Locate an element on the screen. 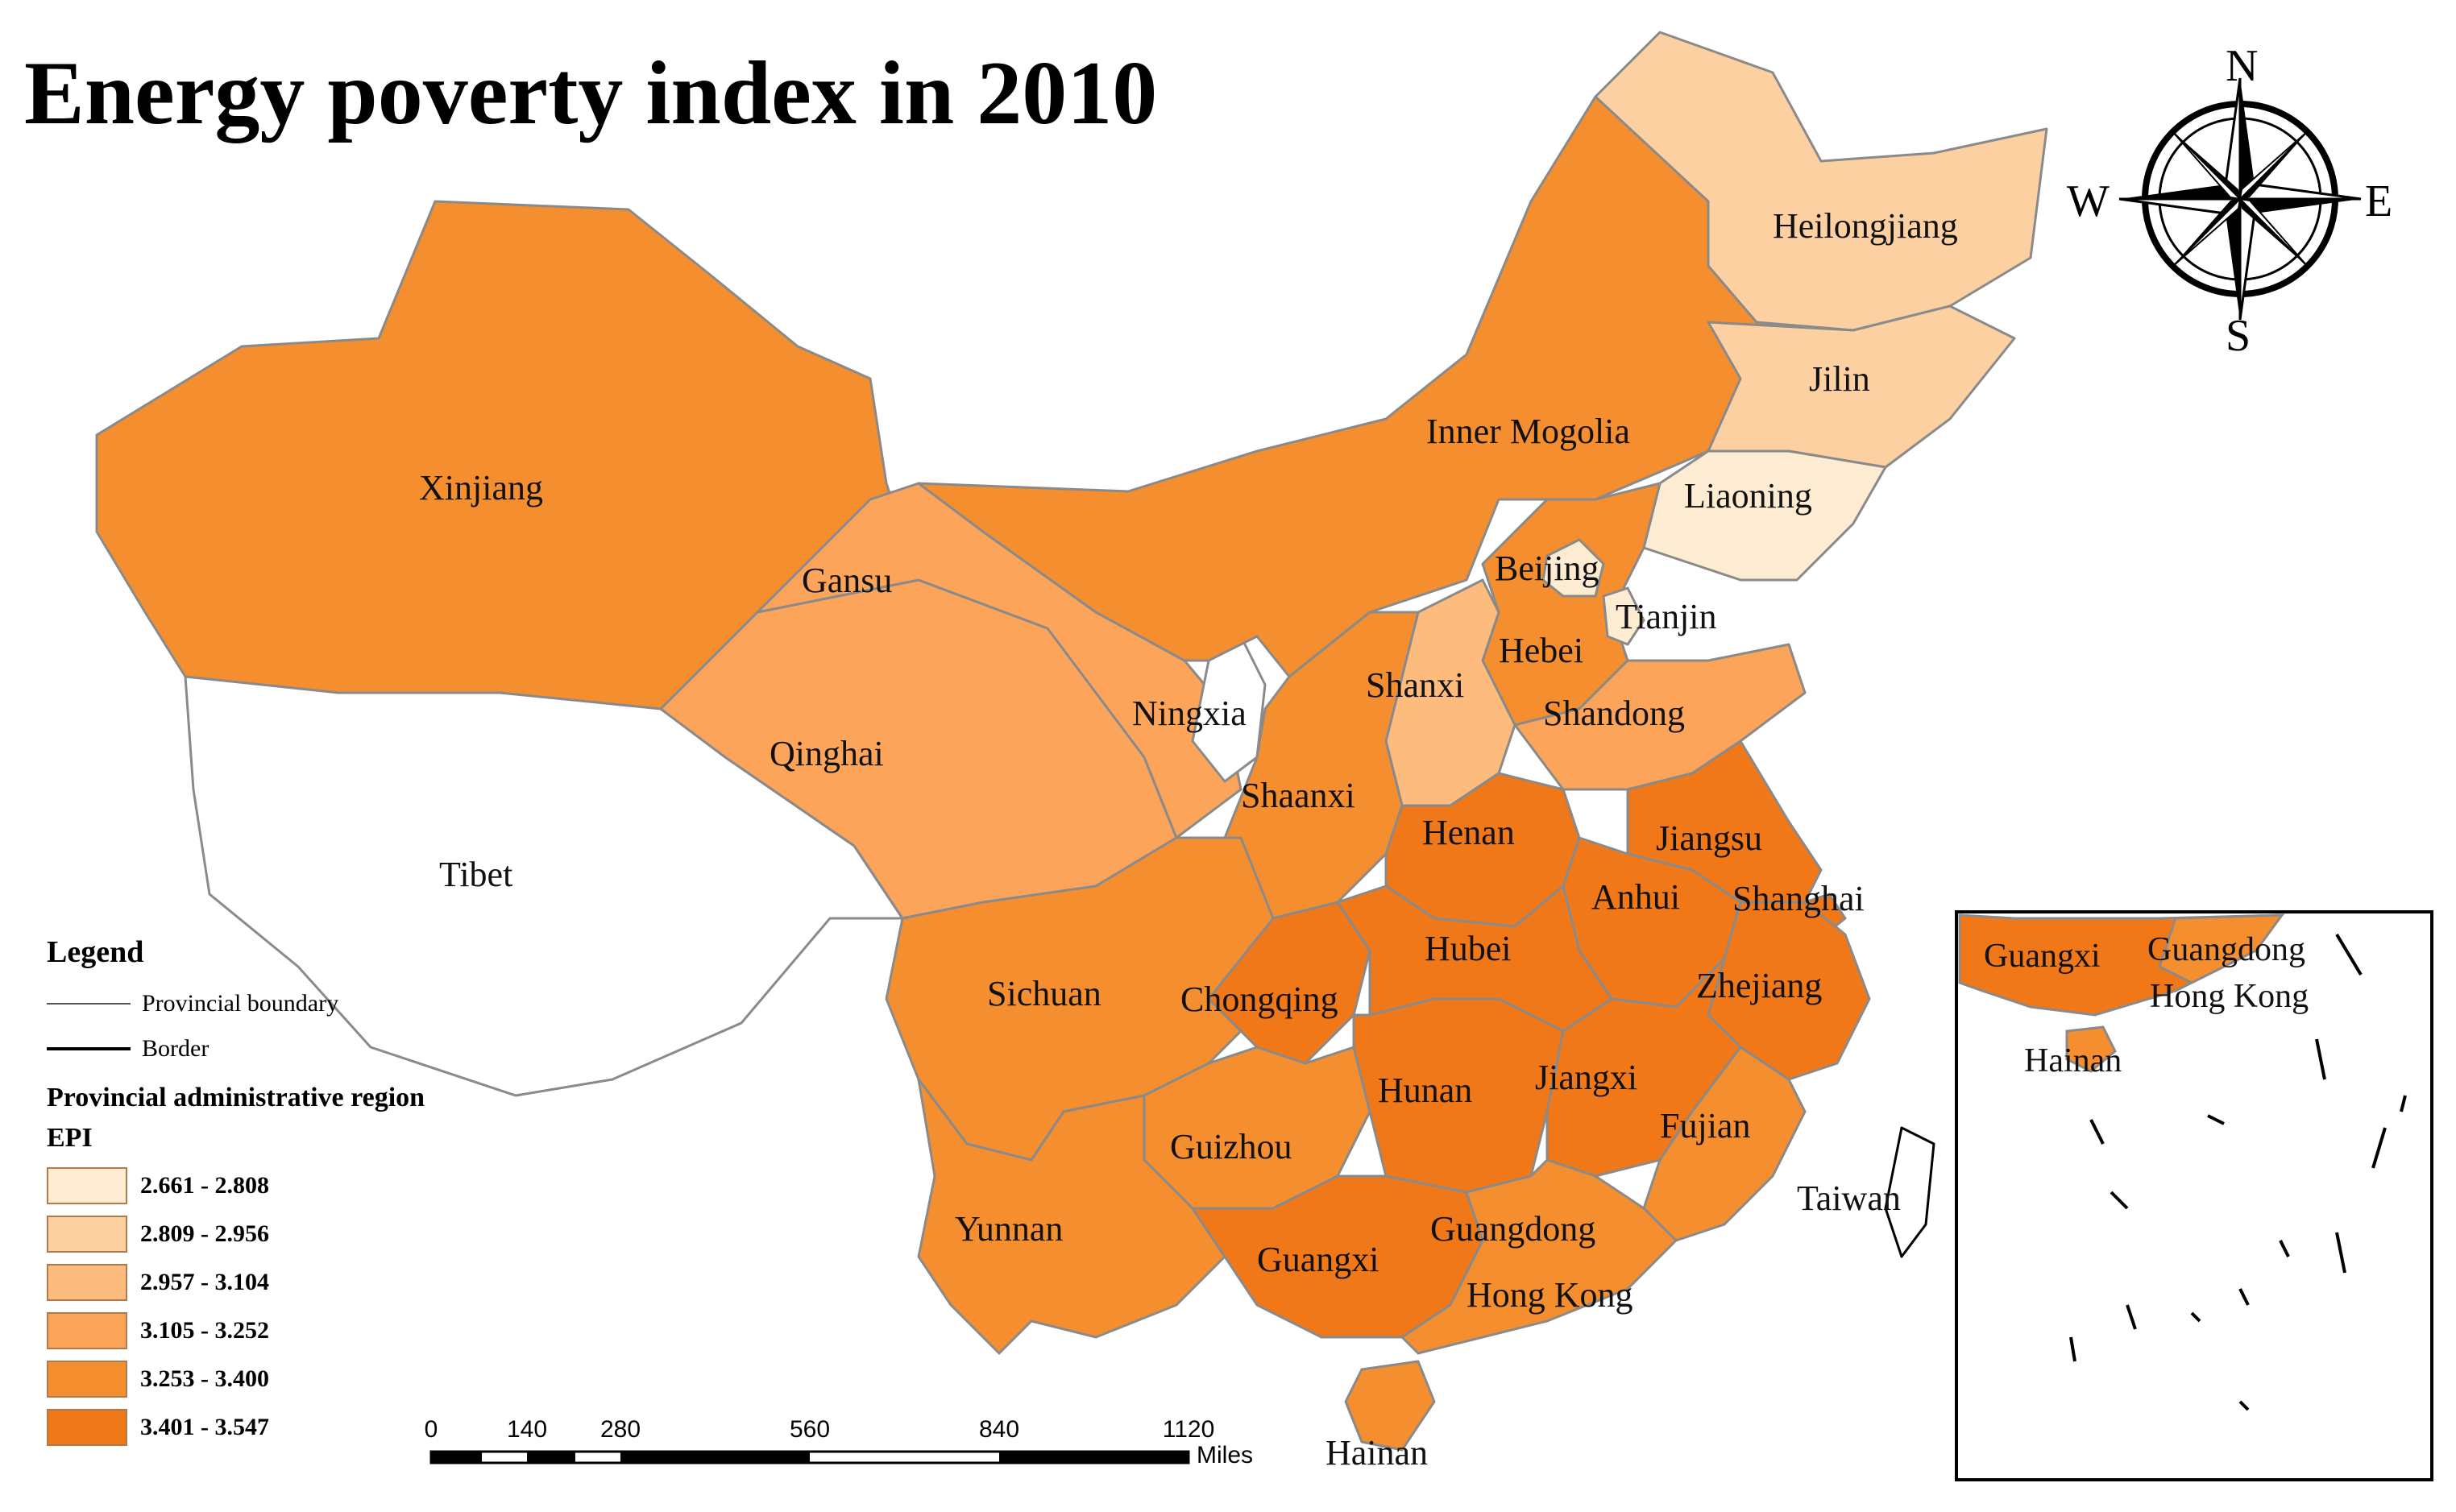 The image size is (2456, 1512). region-guangdong is located at coordinates (1539, 1257).